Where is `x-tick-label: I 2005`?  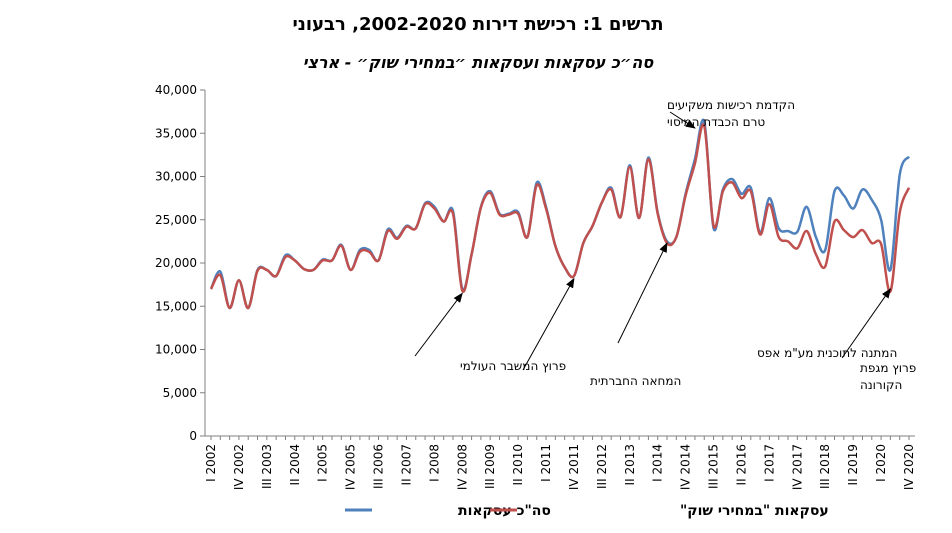
x-tick-label: I 2005 is located at coordinates (323, 463).